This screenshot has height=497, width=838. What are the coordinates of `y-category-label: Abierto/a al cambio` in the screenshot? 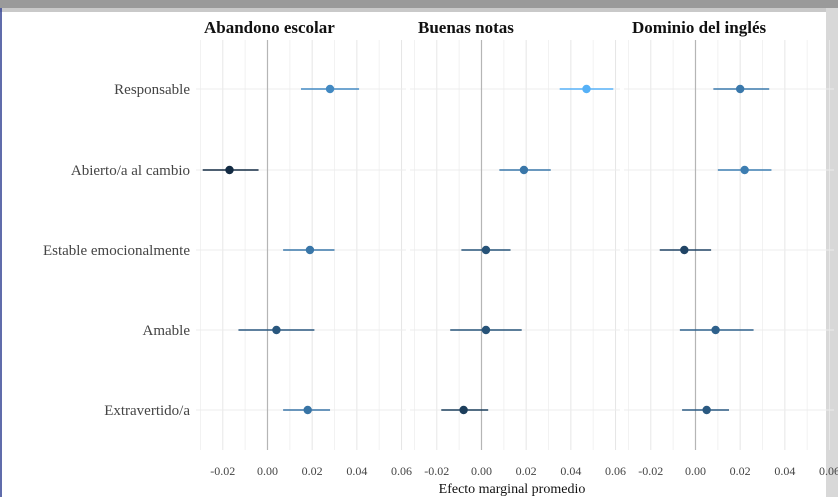 It's located at (130, 171).